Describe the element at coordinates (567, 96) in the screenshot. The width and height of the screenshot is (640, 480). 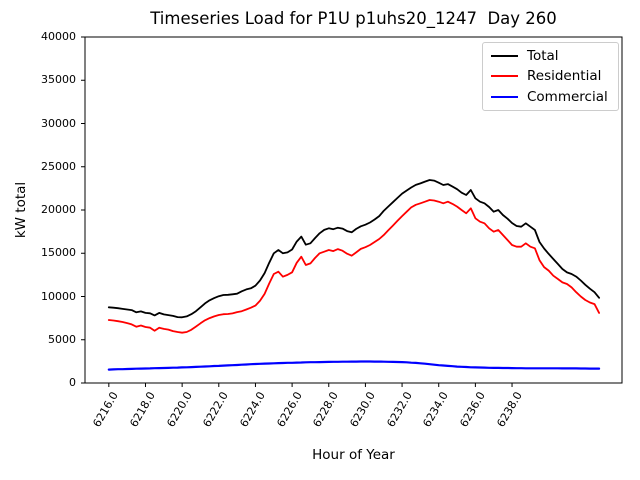
I see `legend-label-commercial: Commercial` at that location.